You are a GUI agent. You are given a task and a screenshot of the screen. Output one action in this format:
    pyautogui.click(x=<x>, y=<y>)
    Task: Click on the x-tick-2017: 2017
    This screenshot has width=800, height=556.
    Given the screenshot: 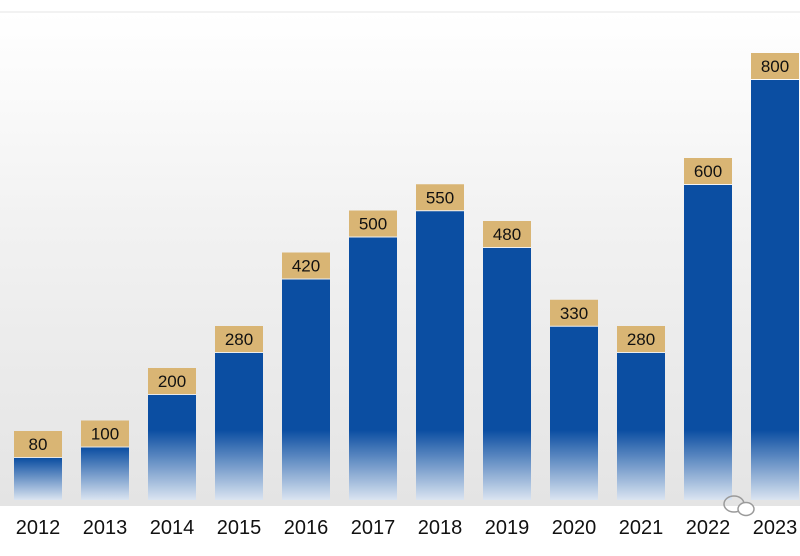 What is the action you would take?
    pyautogui.click(x=373, y=528)
    